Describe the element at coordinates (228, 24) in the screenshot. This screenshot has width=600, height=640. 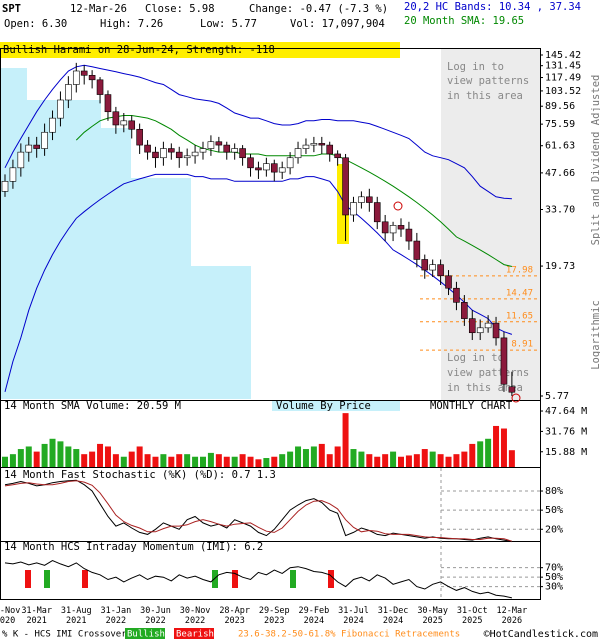
I see `low: Low: 5.77` at that location.